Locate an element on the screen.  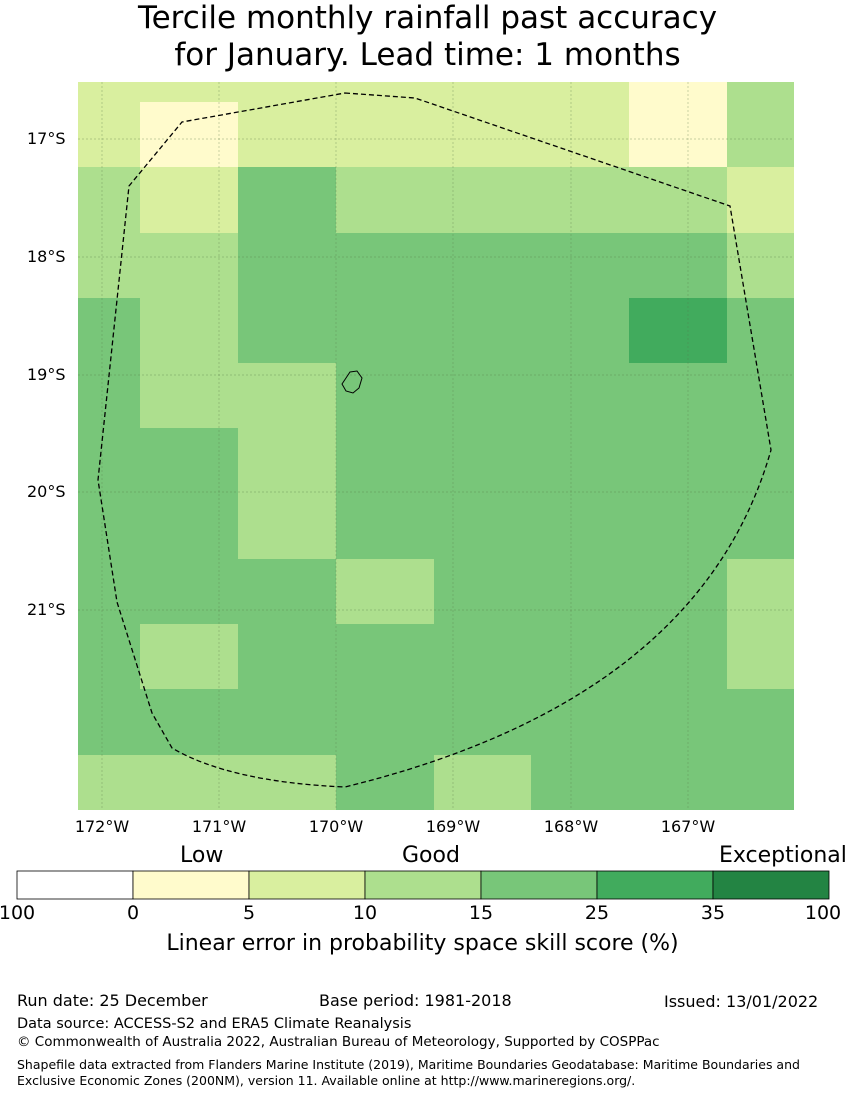
legend-tick-label: 25 is located at coordinates (597, 913).